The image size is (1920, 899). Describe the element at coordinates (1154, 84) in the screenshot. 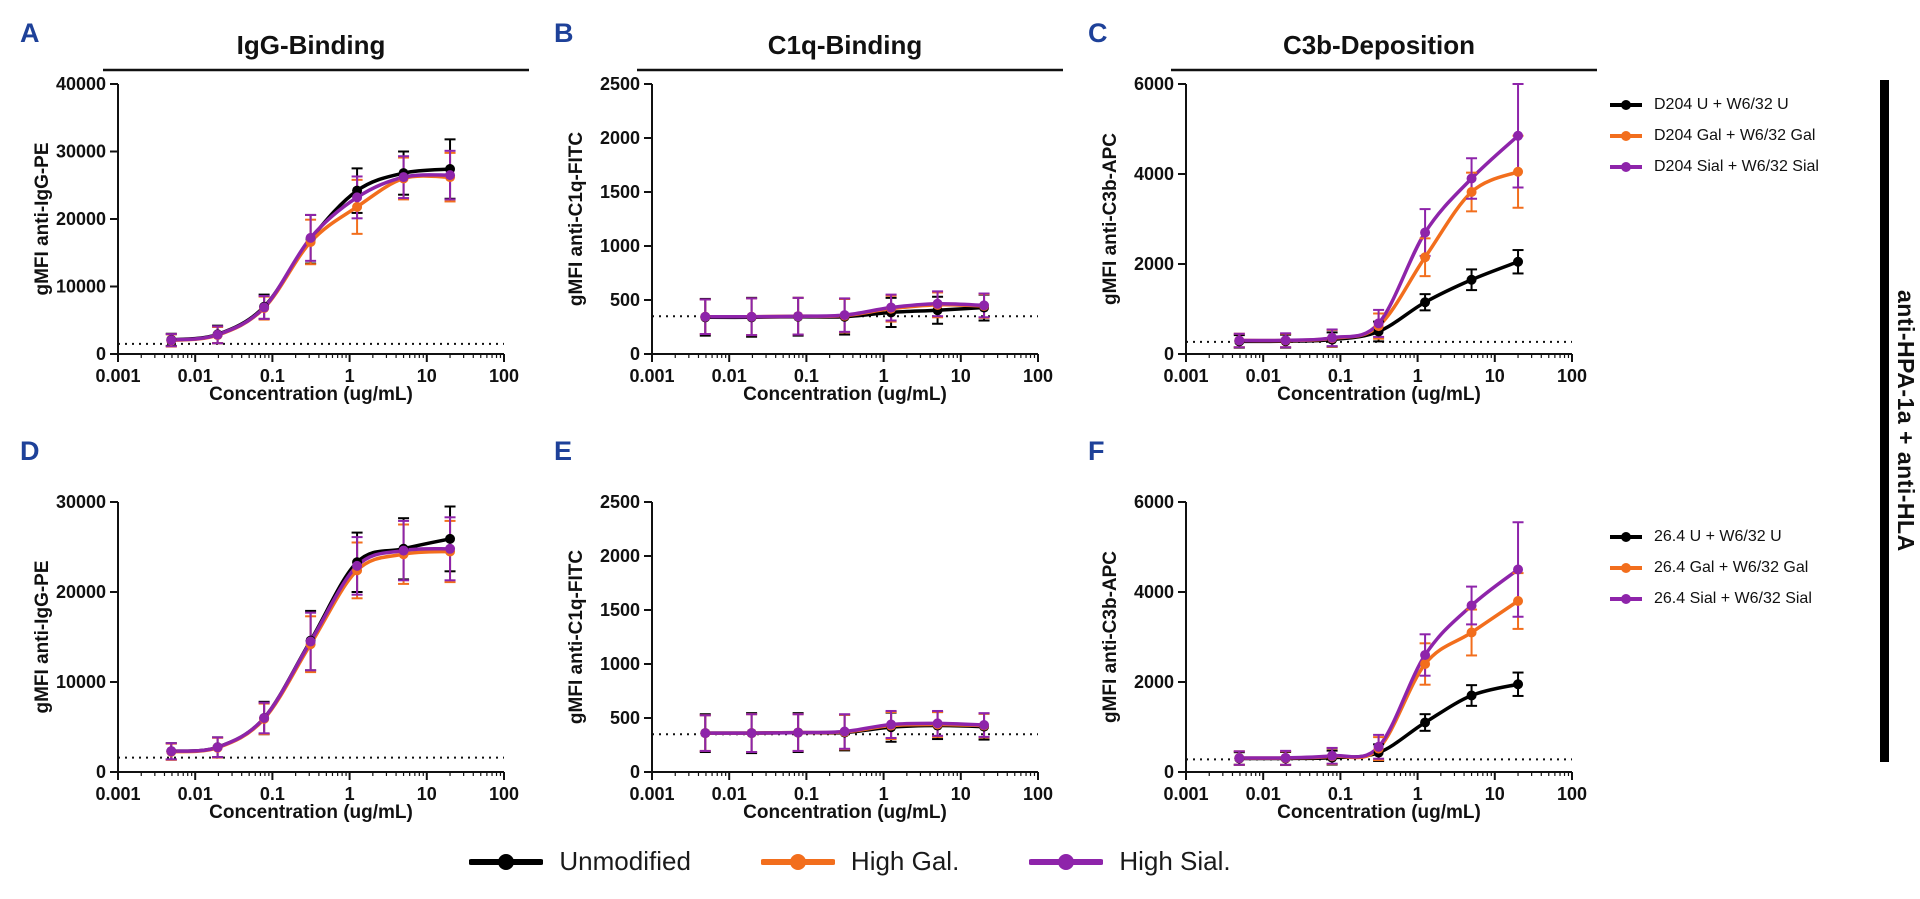

I see `y-tick-label: 6000` at that location.